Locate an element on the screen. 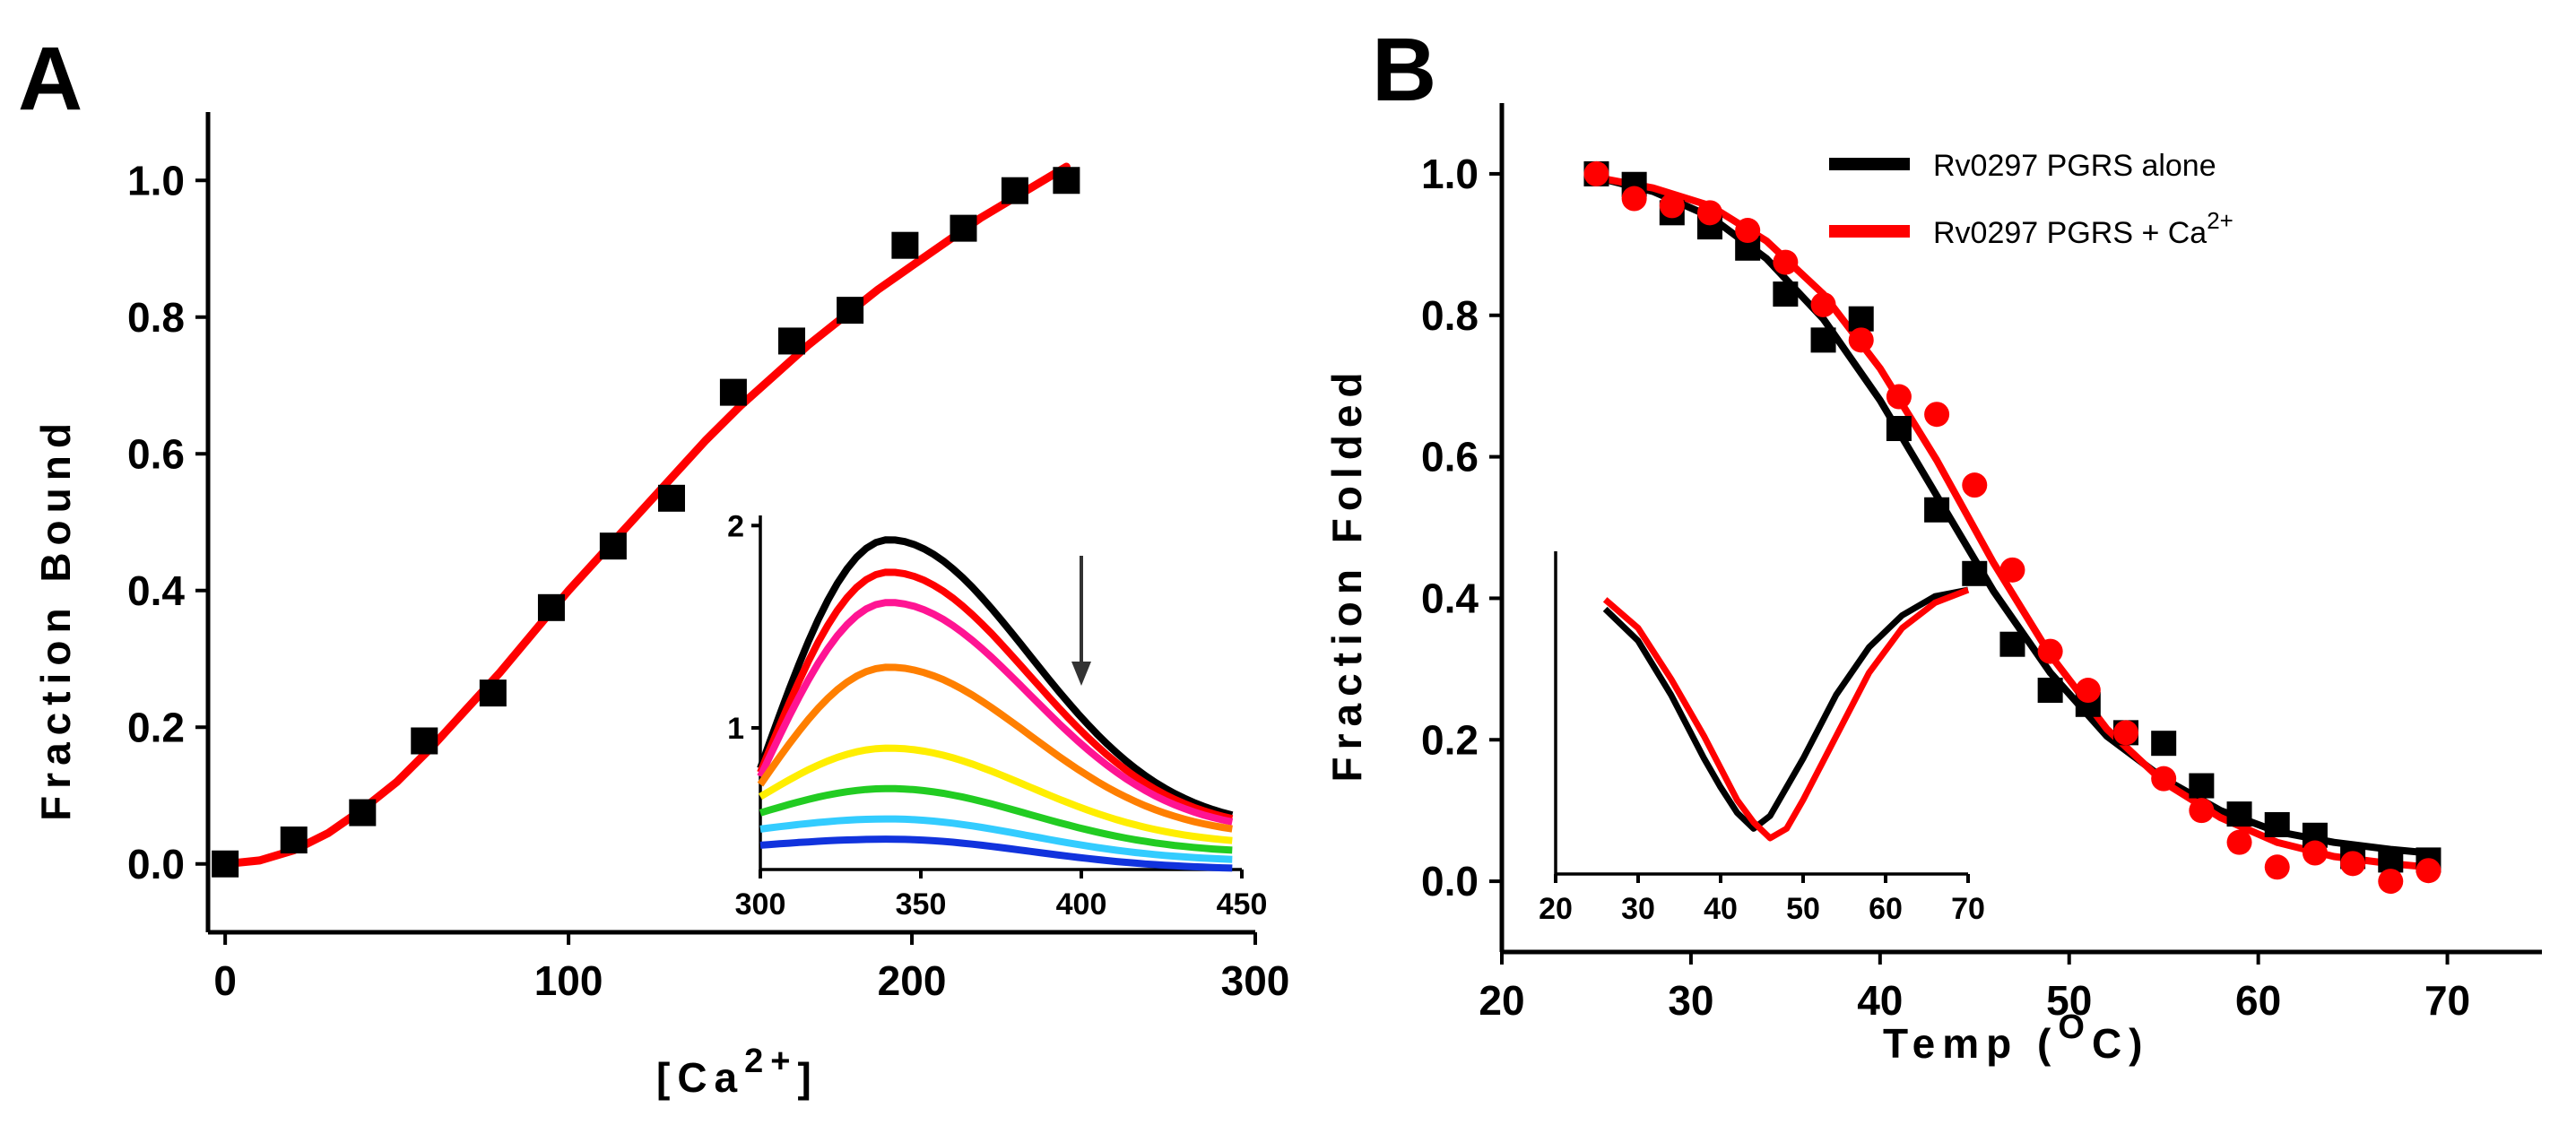 This screenshot has height=1125, width=2576. panel-a-inset-y-tick-label: 2 is located at coordinates (735, 526).